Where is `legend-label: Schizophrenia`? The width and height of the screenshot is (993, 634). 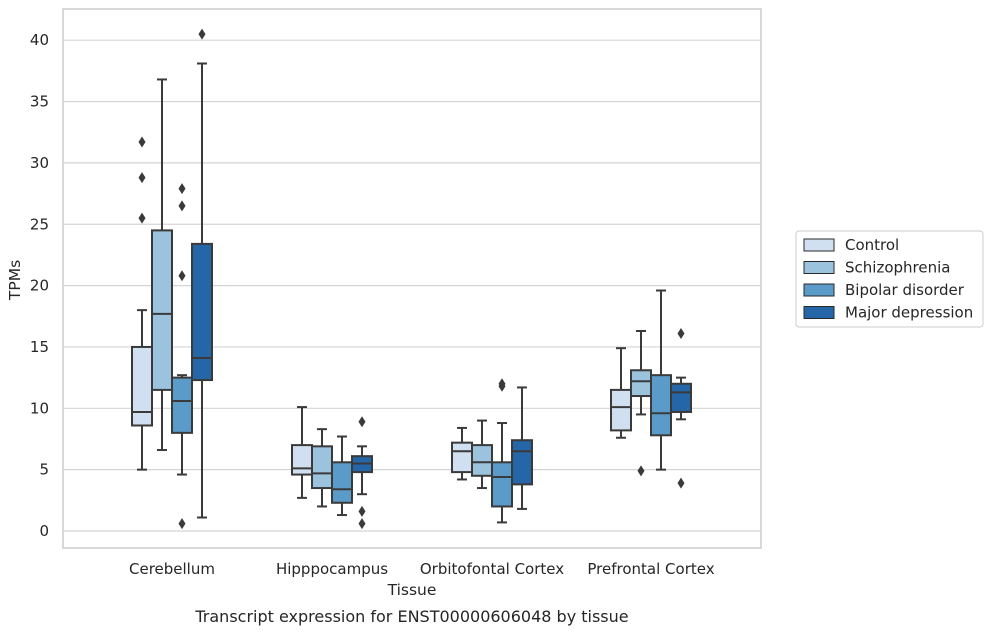 legend-label: Schizophrenia is located at coordinates (897, 268).